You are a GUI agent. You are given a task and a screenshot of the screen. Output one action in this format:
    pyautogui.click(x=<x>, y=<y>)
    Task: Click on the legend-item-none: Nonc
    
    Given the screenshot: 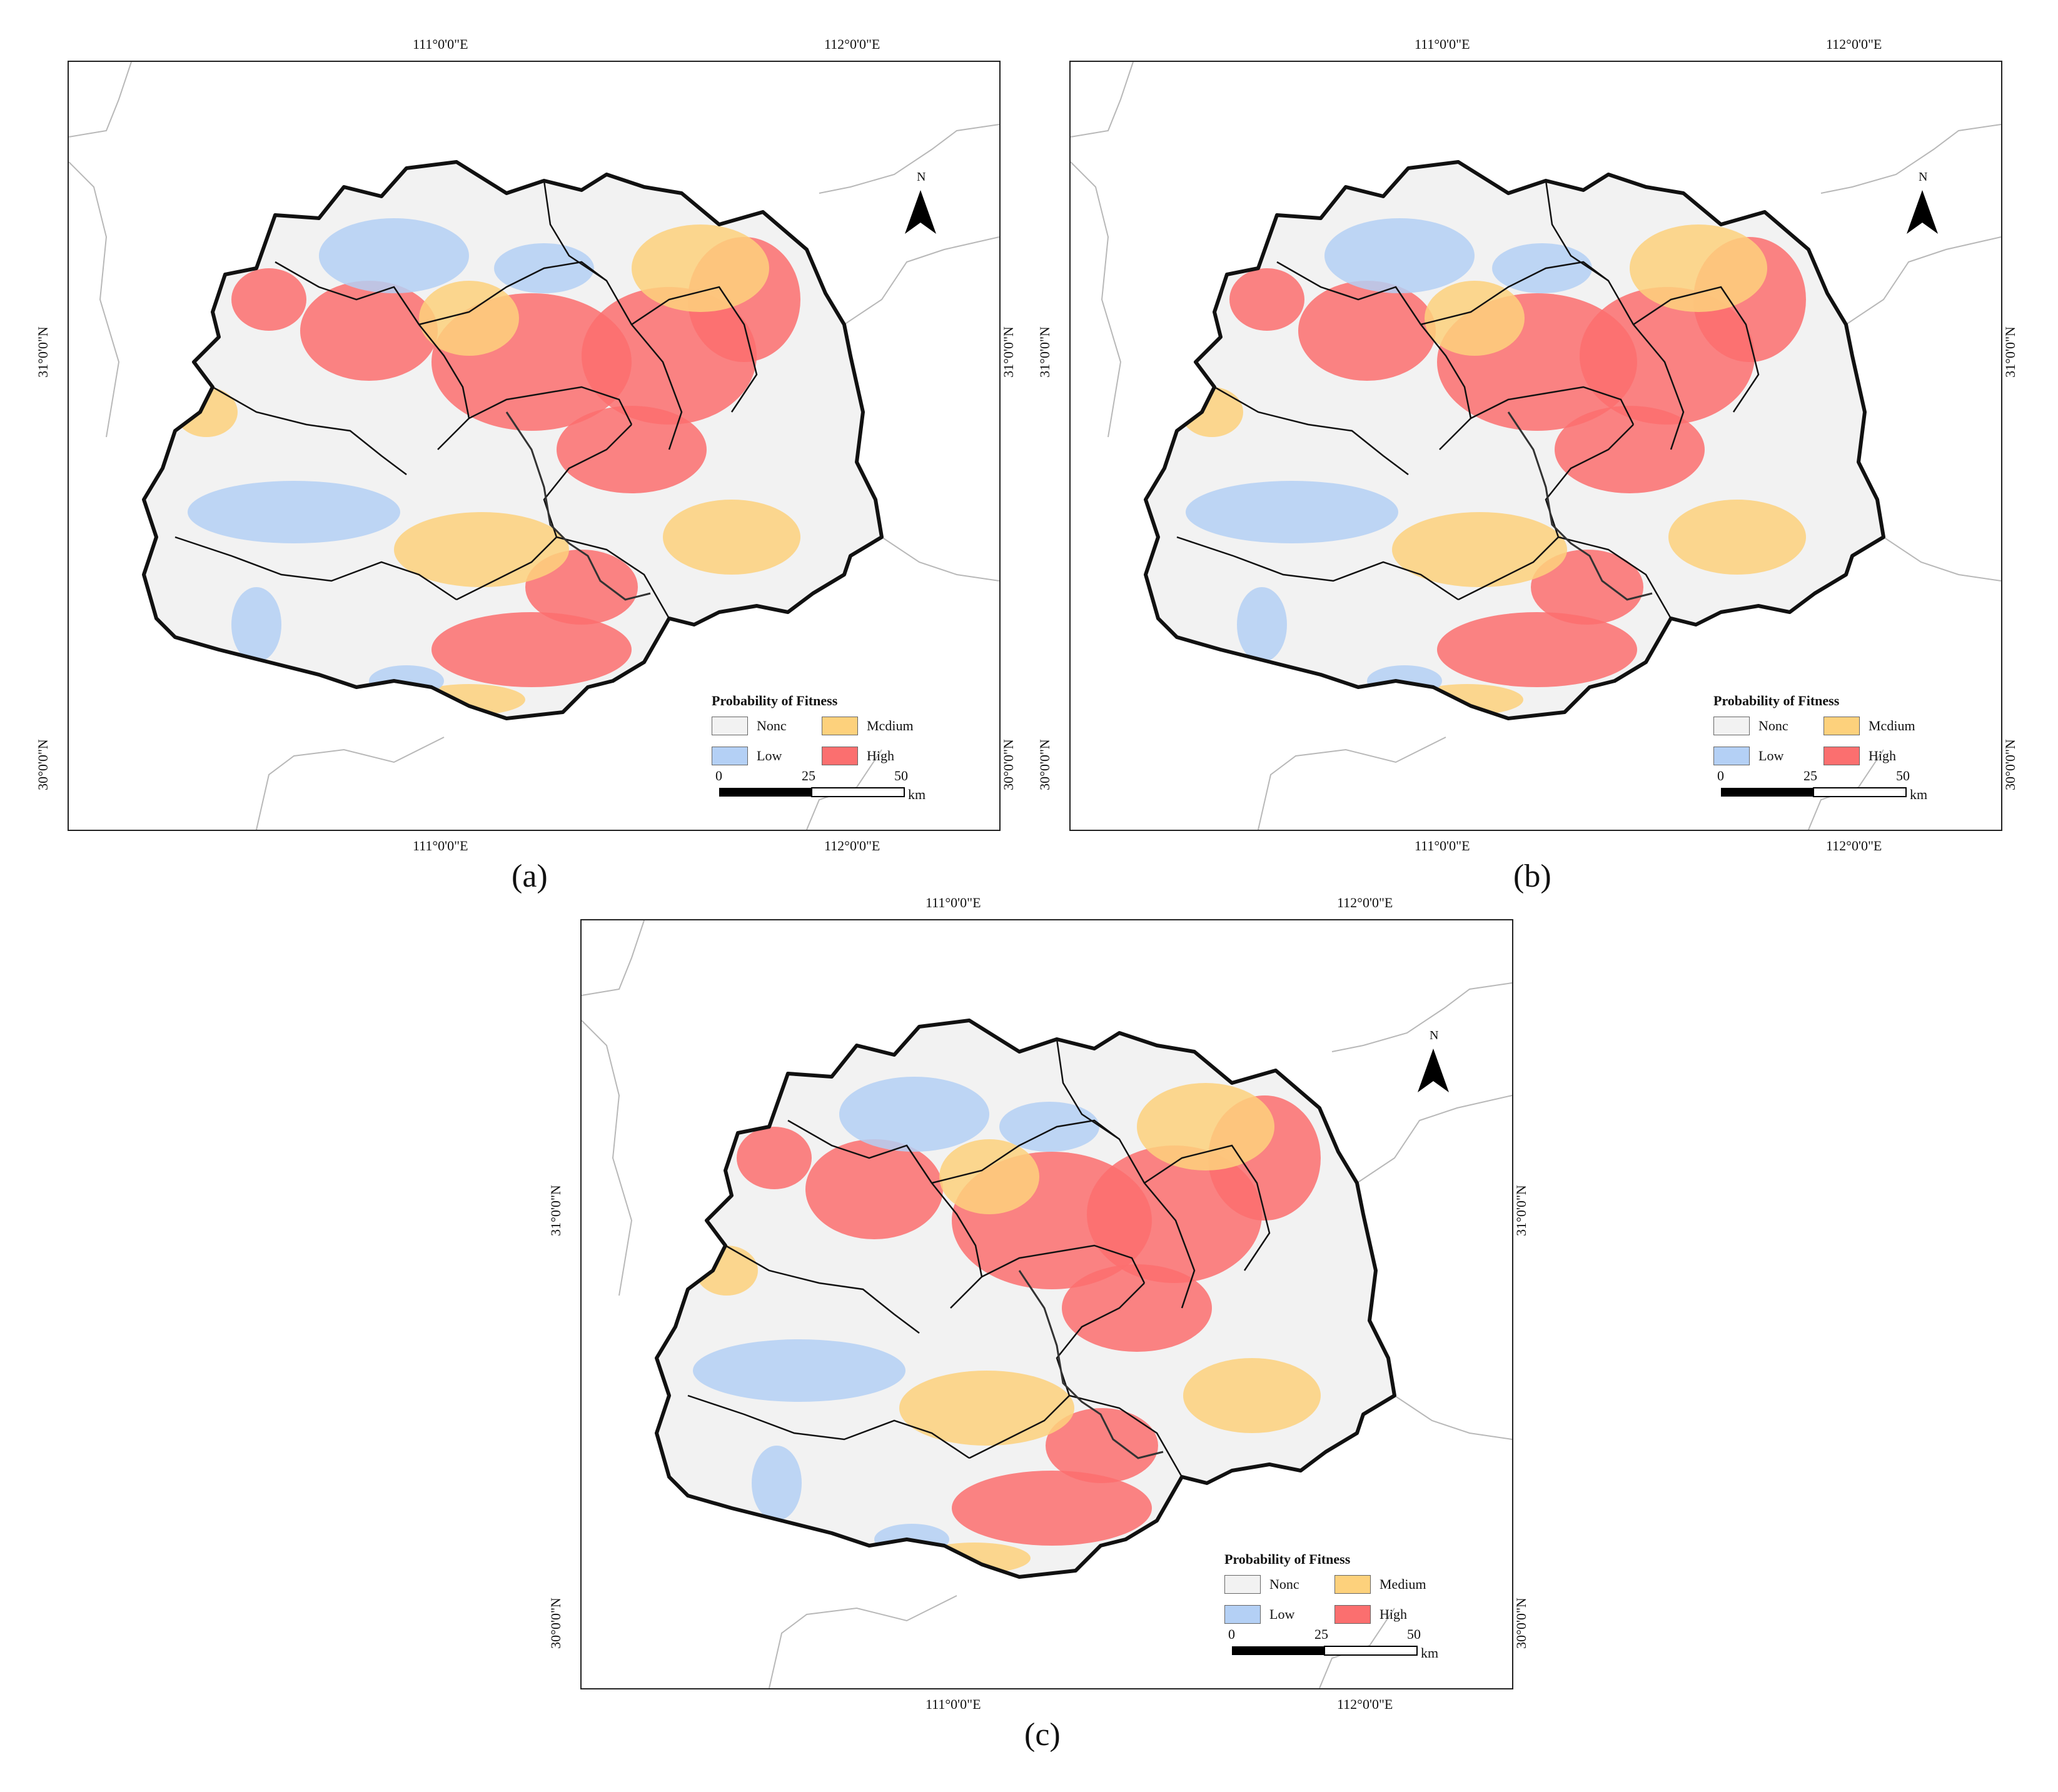 What is the action you would take?
    pyautogui.click(x=1751, y=726)
    